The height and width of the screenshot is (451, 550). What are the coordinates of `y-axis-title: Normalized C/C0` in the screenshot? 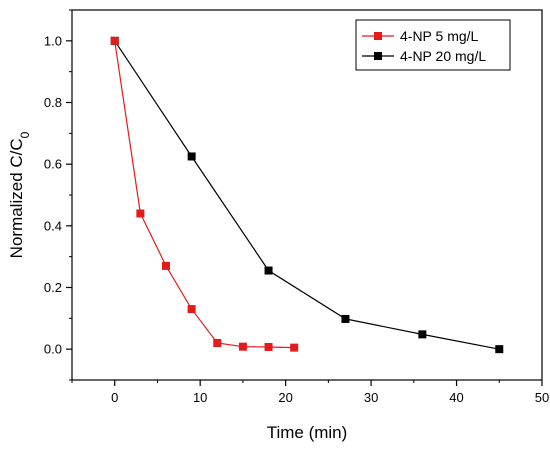 It's located at (19, 194).